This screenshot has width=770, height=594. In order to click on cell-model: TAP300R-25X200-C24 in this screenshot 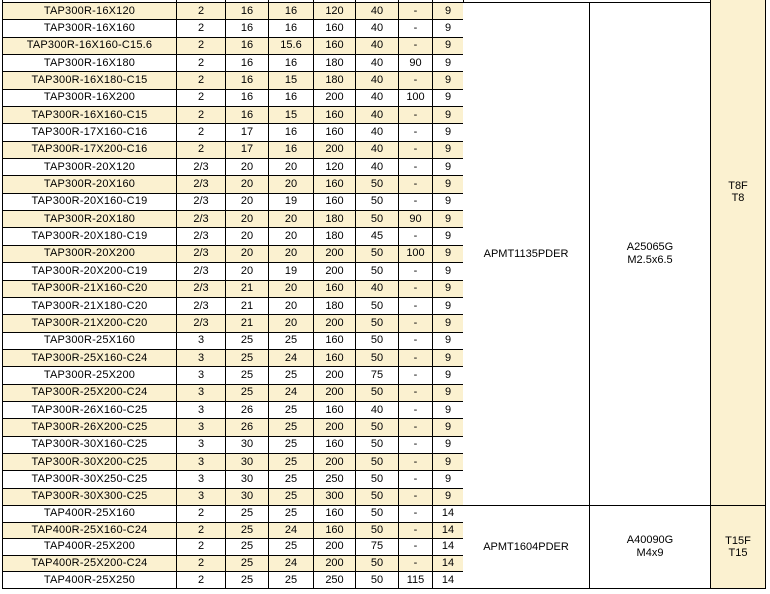, I will do `click(90, 392)`.